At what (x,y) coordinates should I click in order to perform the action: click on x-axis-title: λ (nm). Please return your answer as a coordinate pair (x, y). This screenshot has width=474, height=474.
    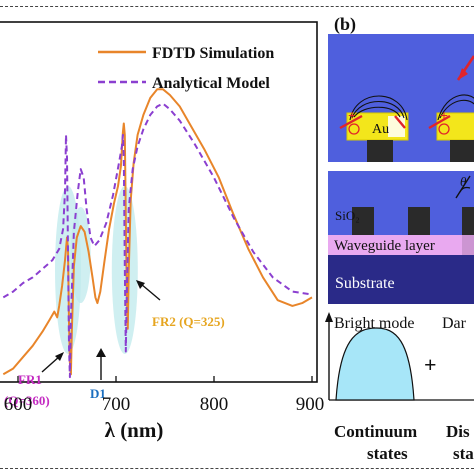
    Looking at the image, I should click on (134, 430).